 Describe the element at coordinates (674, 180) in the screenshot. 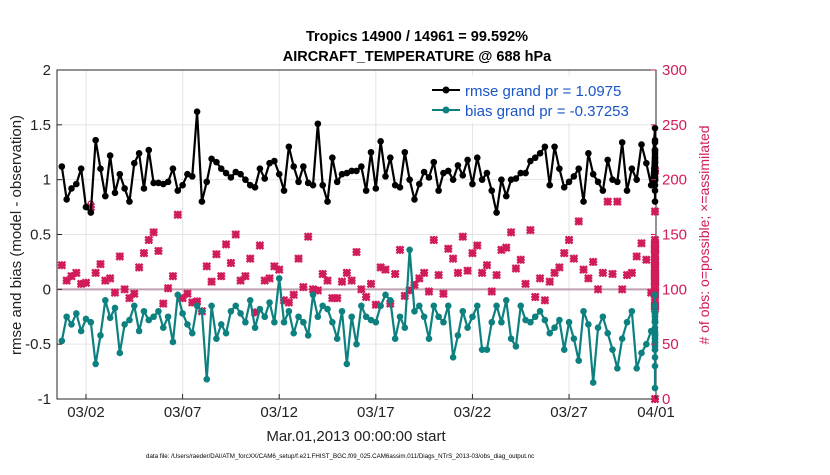

I see `right-tick-label: 200` at that location.